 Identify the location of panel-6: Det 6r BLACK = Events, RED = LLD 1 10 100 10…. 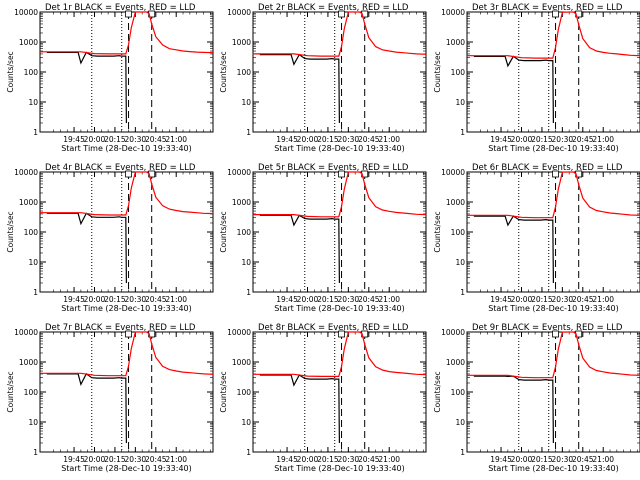
(536, 238).